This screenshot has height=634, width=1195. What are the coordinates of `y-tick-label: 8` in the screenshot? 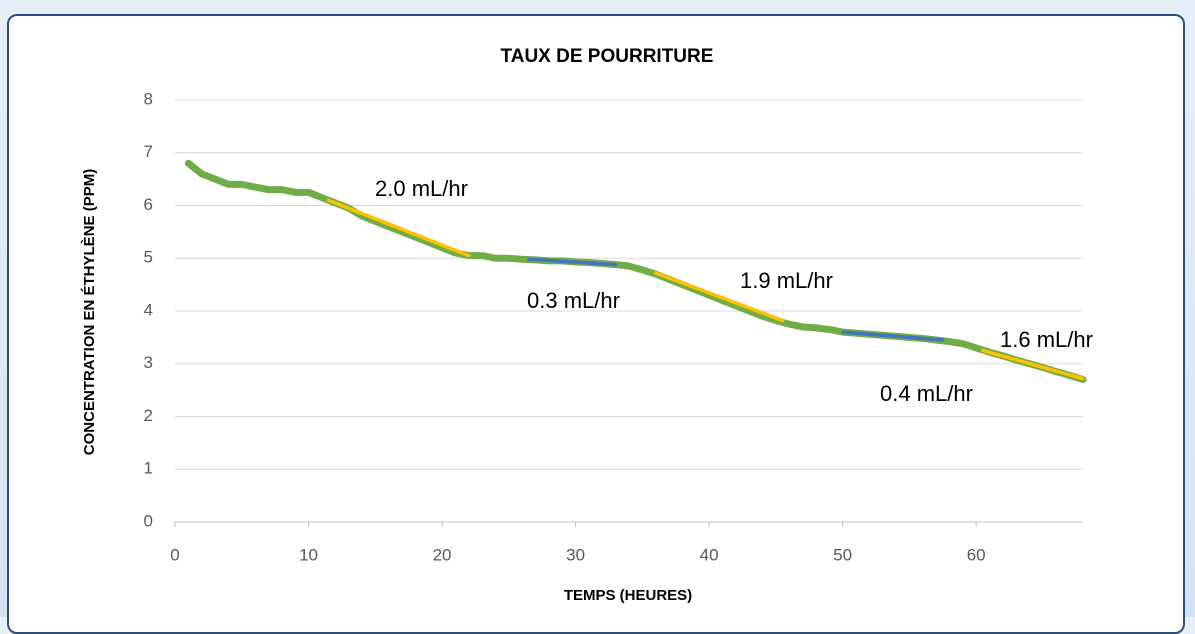 It's located at (148, 98).